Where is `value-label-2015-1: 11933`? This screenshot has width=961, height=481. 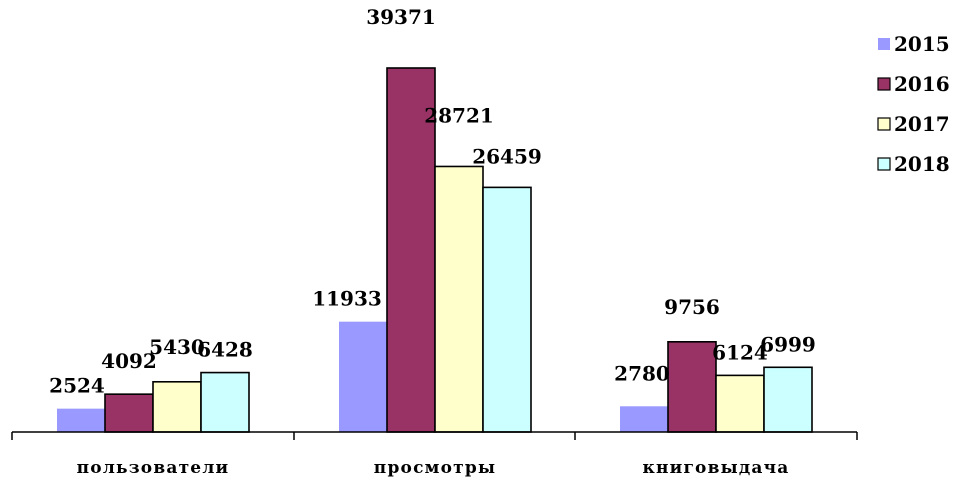
value-label-2015-1: 11933 is located at coordinates (347, 299).